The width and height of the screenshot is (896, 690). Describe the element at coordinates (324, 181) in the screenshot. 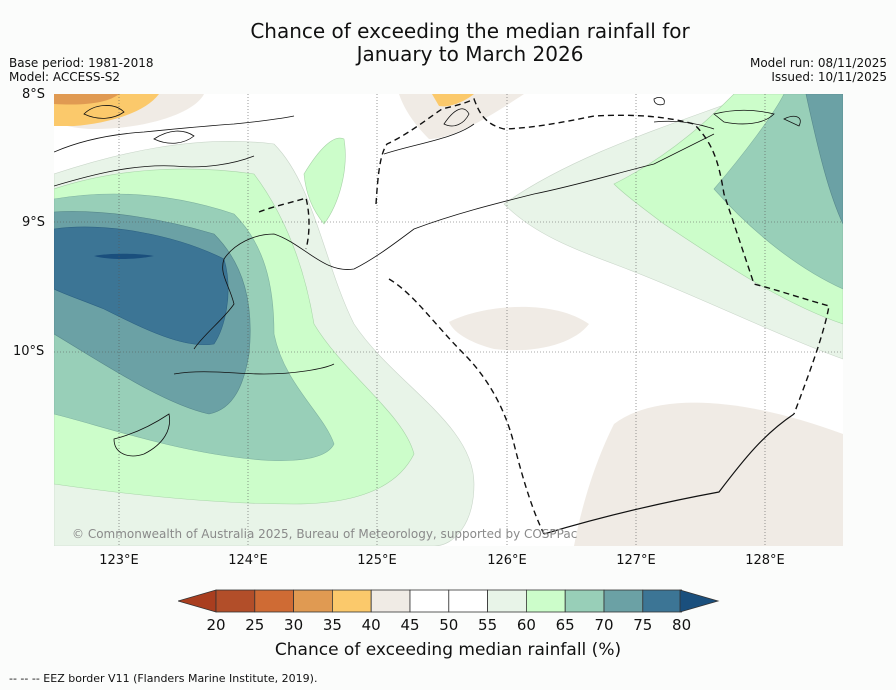

I see `contour-band-green-timor` at that location.